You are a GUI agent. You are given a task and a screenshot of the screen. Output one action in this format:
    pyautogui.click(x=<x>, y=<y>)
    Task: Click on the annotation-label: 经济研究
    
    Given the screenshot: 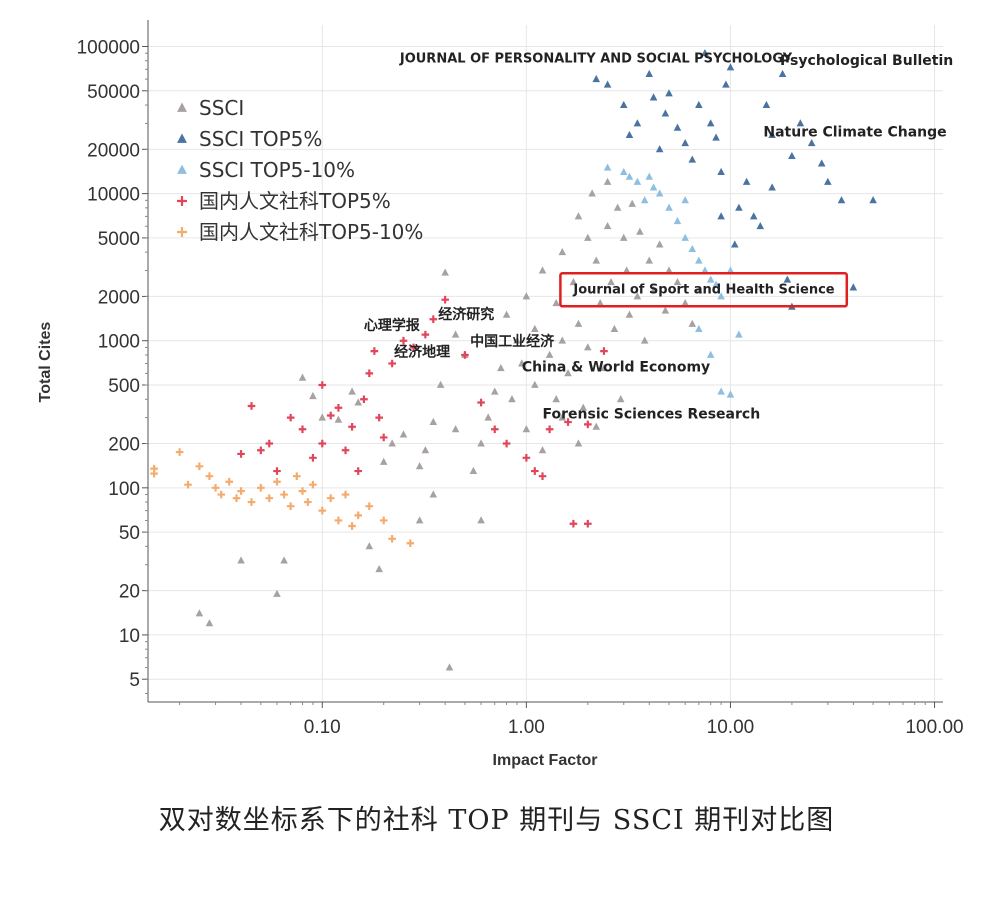 What is the action you would take?
    pyautogui.click(x=466, y=314)
    